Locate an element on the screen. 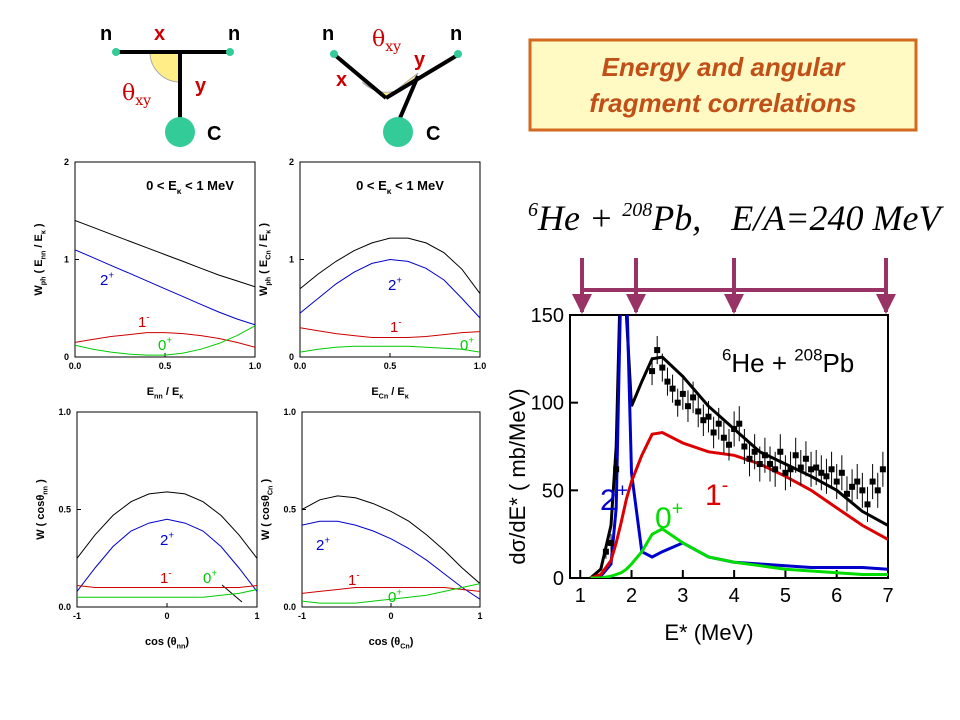 The width and height of the screenshot is (960, 720). label: x is located at coordinates (341, 80).